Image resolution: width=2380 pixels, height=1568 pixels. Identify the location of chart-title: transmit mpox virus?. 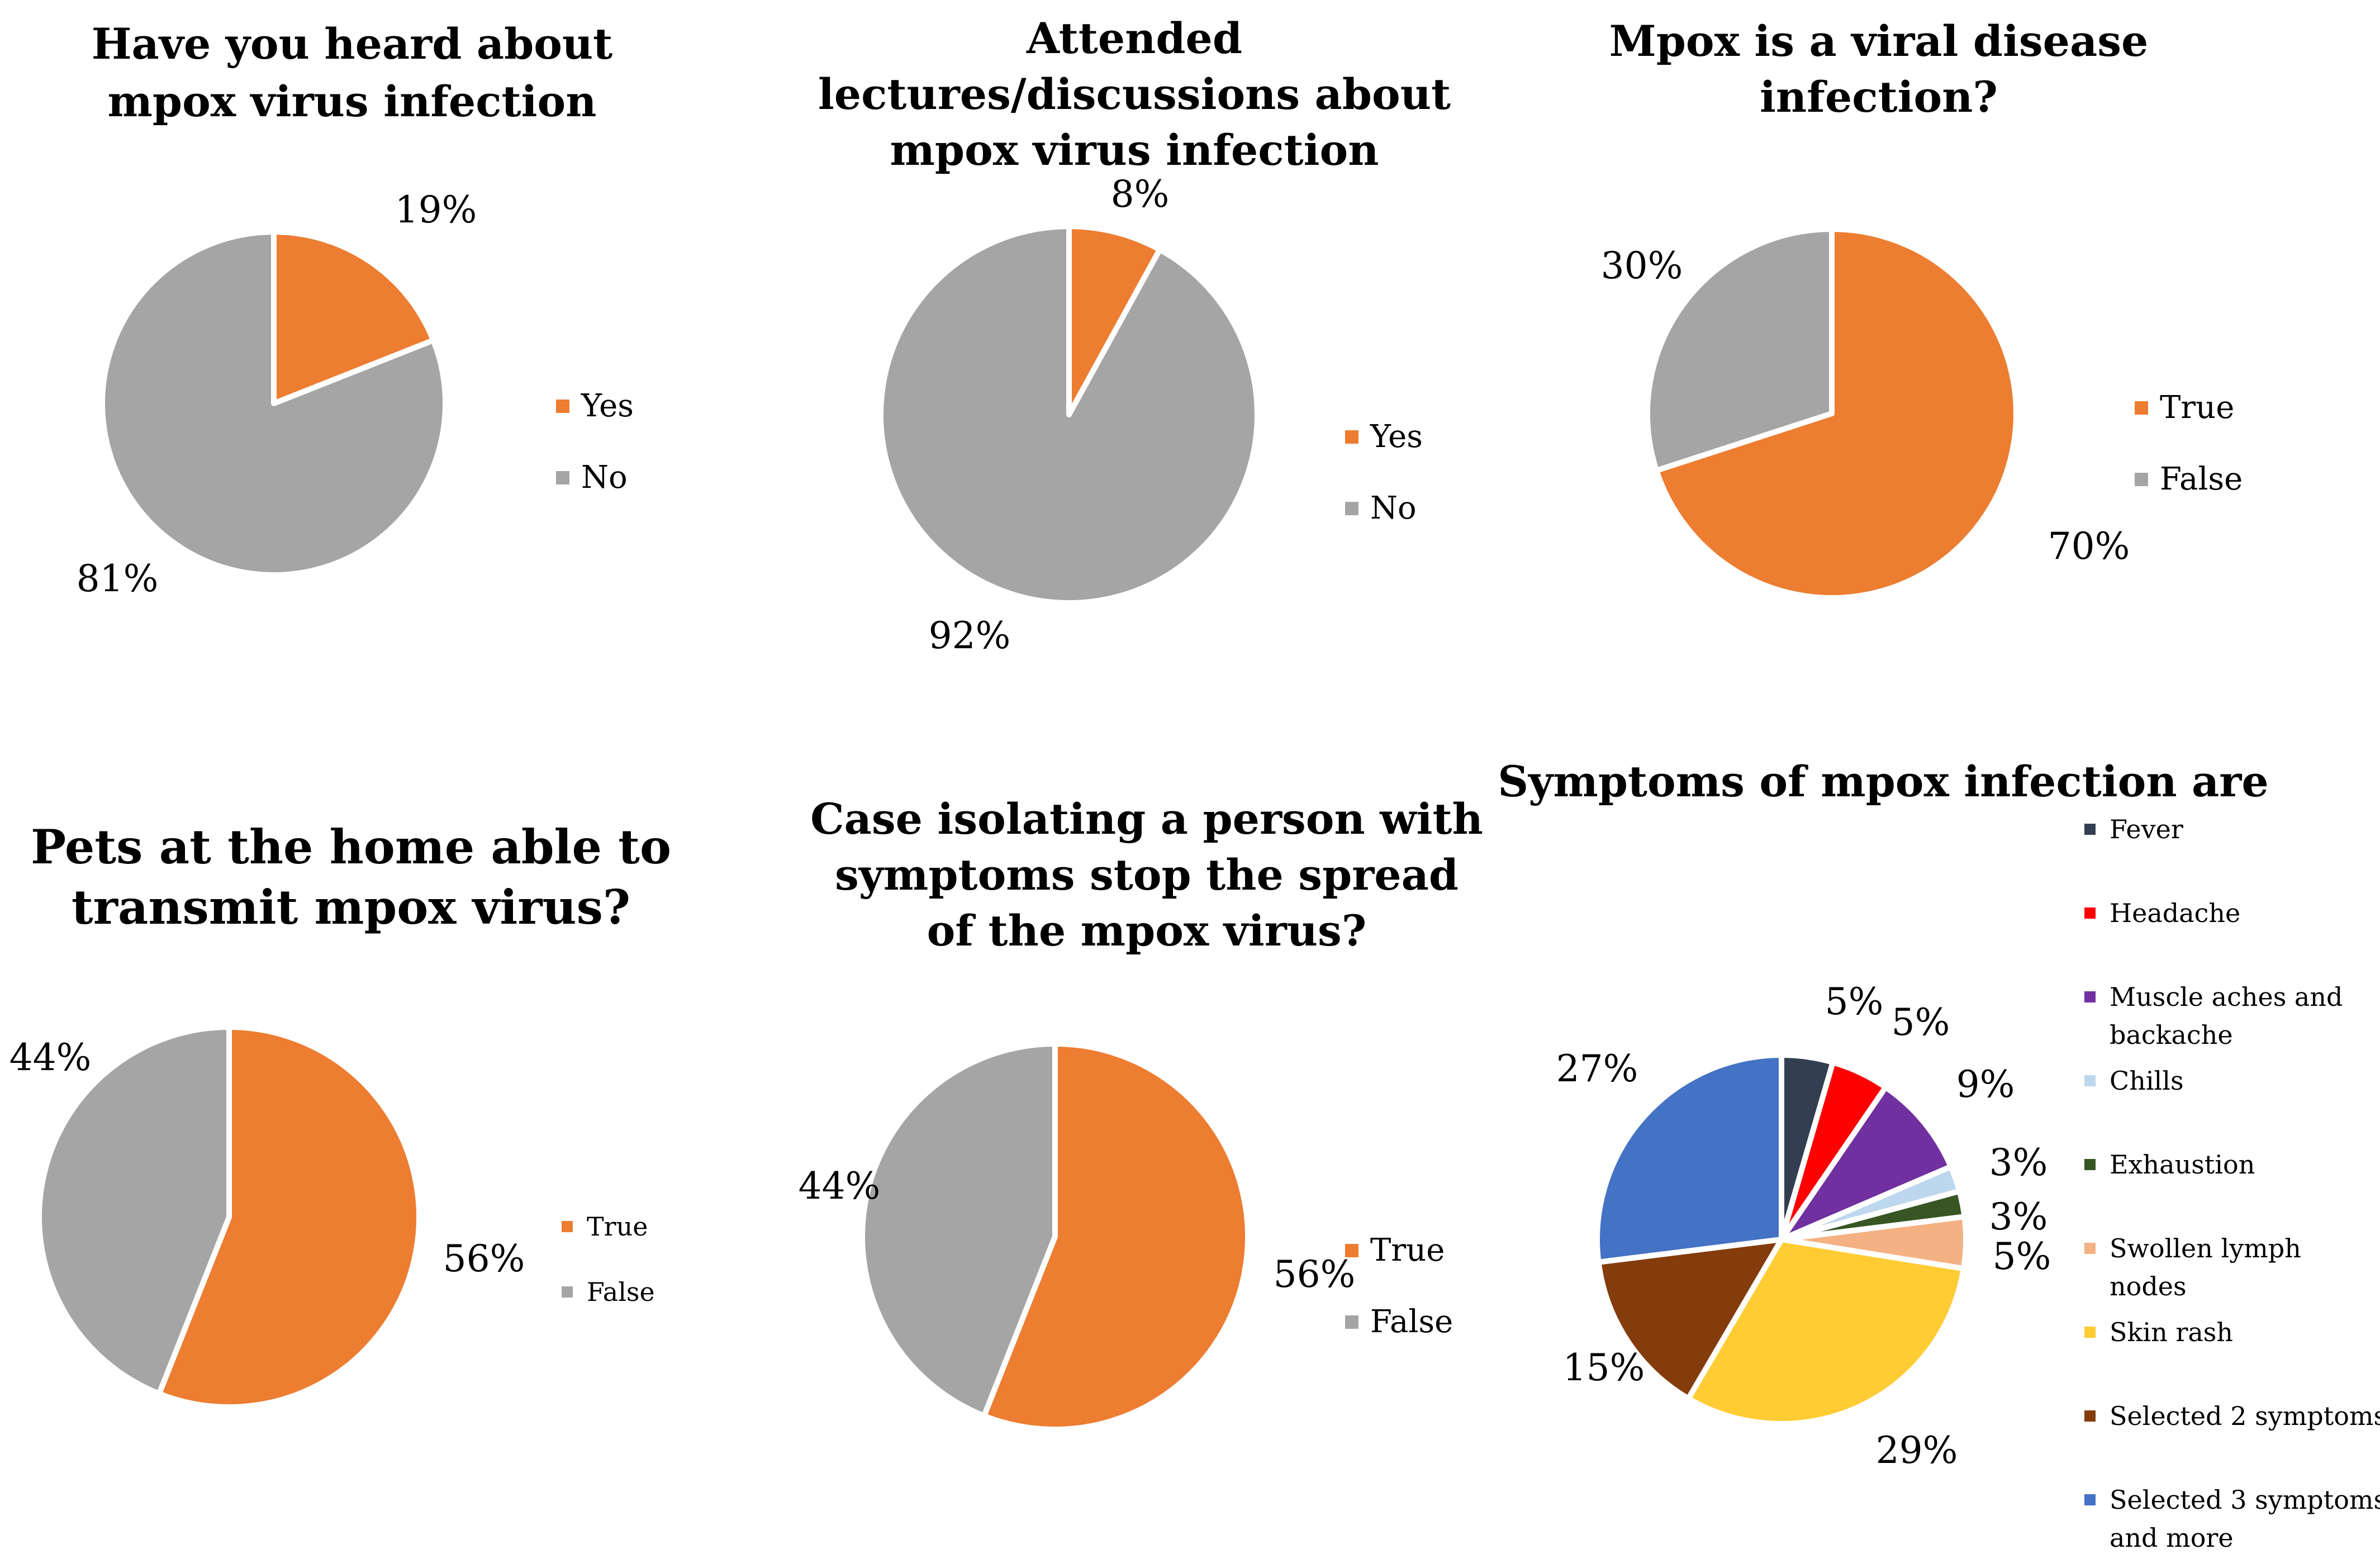
(351, 907).